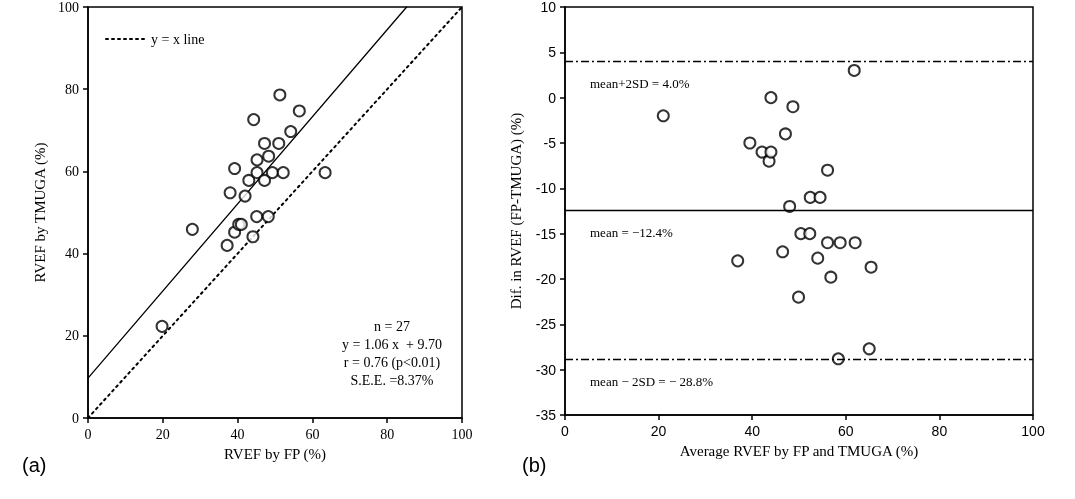 The image size is (1075, 499). I want to click on y-tick-label: 5, so click(552, 52).